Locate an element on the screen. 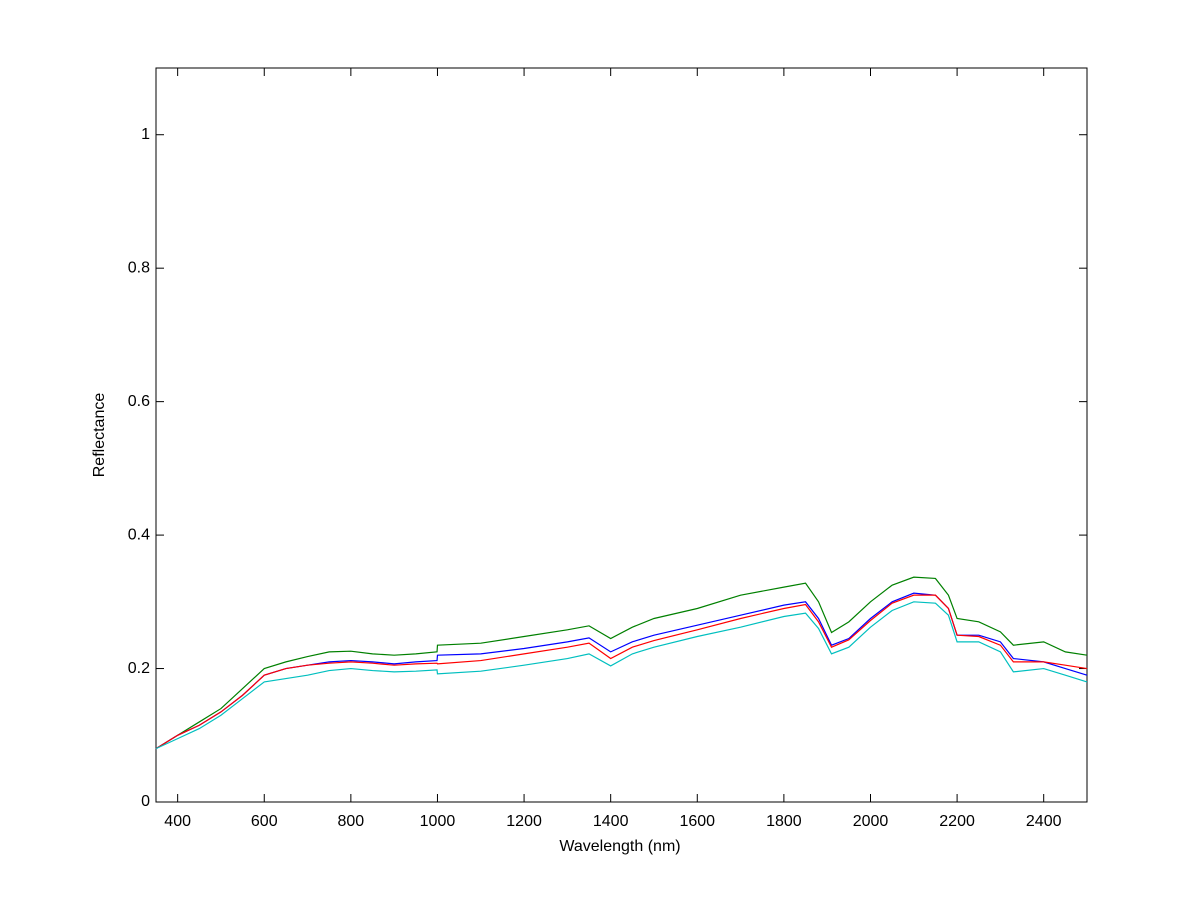 This screenshot has width=1201, height=901. x-tick-label: 1600 is located at coordinates (697, 821).